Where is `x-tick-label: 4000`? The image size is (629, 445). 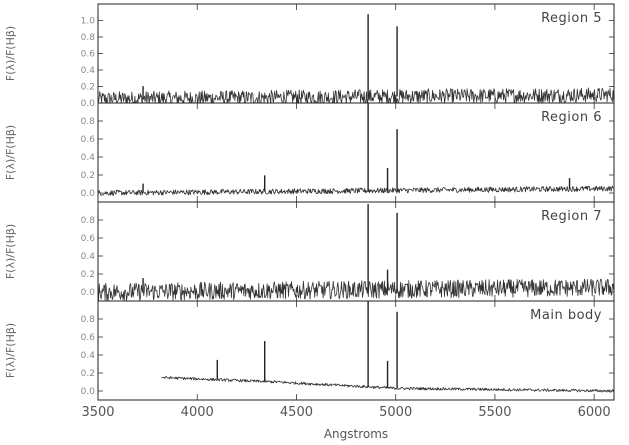
x-tick-label: 4000 is located at coordinates (197, 412).